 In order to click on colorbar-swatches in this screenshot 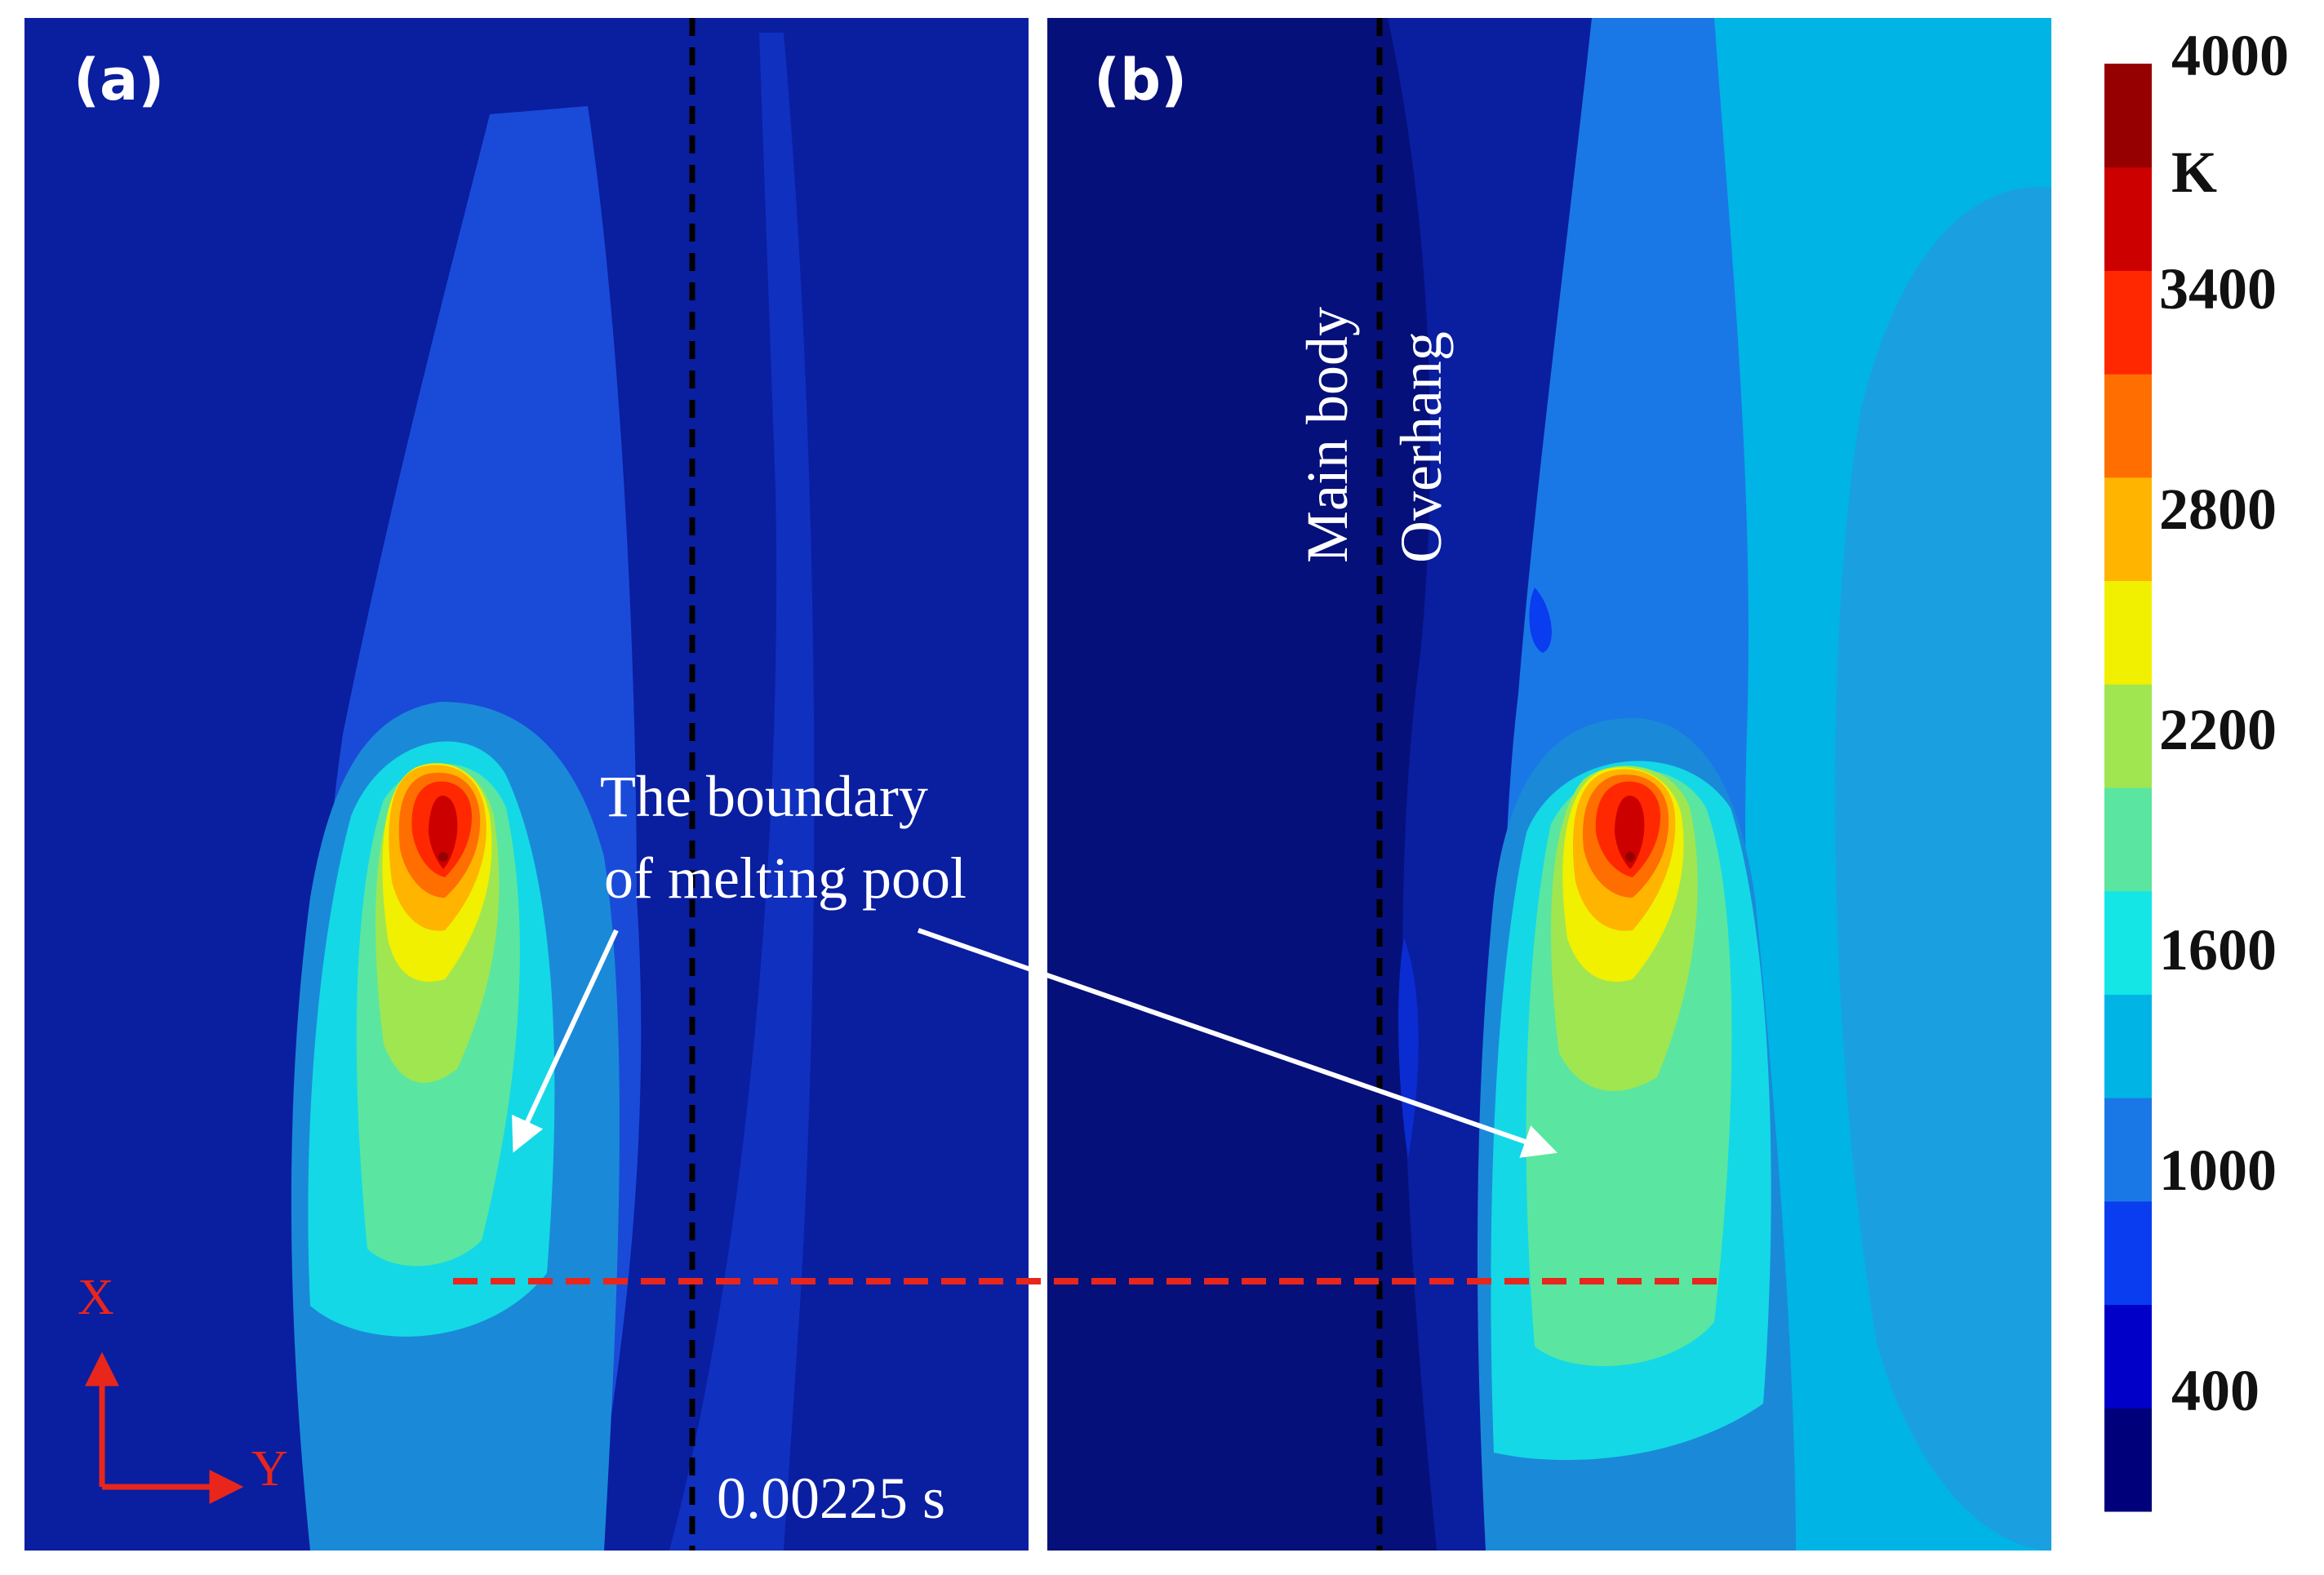, I will do `click(2128, 788)`.